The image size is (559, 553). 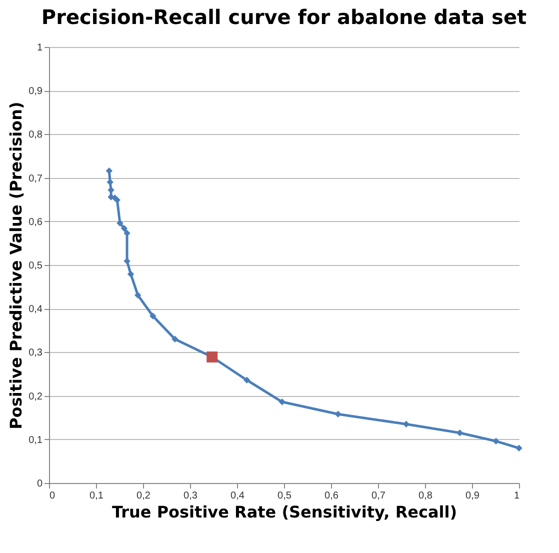 I want to click on x-tick-label: 1, so click(x=517, y=496).